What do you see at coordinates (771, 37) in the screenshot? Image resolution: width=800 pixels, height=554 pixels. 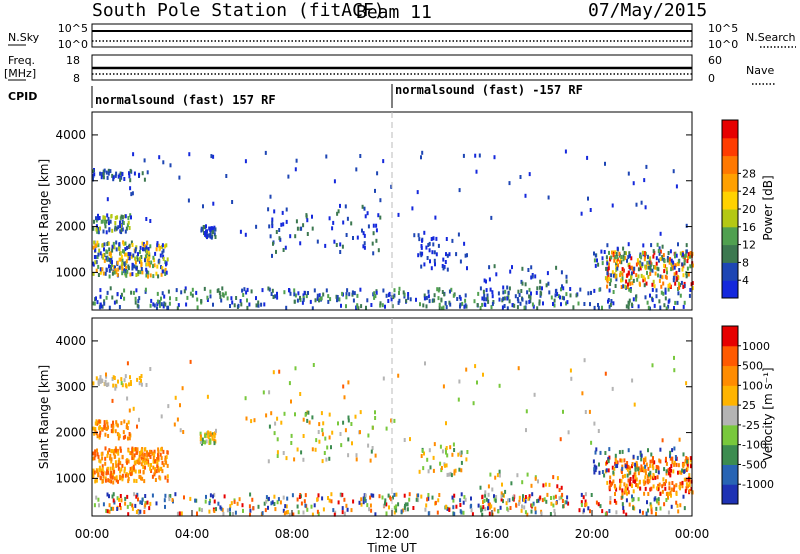 I see `nsearch-label: N.Search` at bounding box center [771, 37].